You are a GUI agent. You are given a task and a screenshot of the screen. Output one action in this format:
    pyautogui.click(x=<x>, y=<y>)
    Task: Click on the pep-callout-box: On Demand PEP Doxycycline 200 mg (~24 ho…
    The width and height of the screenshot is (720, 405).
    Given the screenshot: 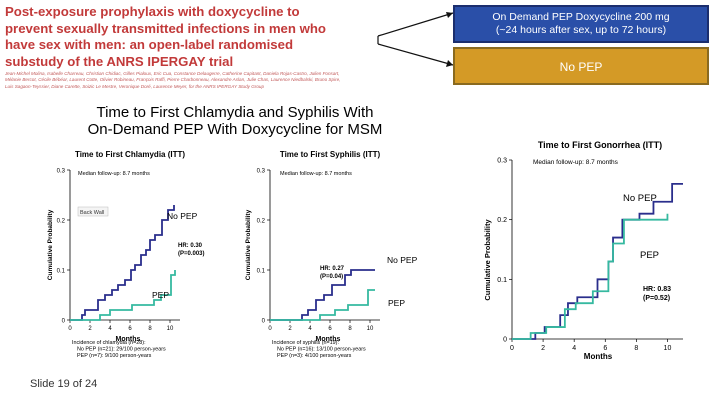 What is the action you would take?
    pyautogui.click(x=581, y=24)
    